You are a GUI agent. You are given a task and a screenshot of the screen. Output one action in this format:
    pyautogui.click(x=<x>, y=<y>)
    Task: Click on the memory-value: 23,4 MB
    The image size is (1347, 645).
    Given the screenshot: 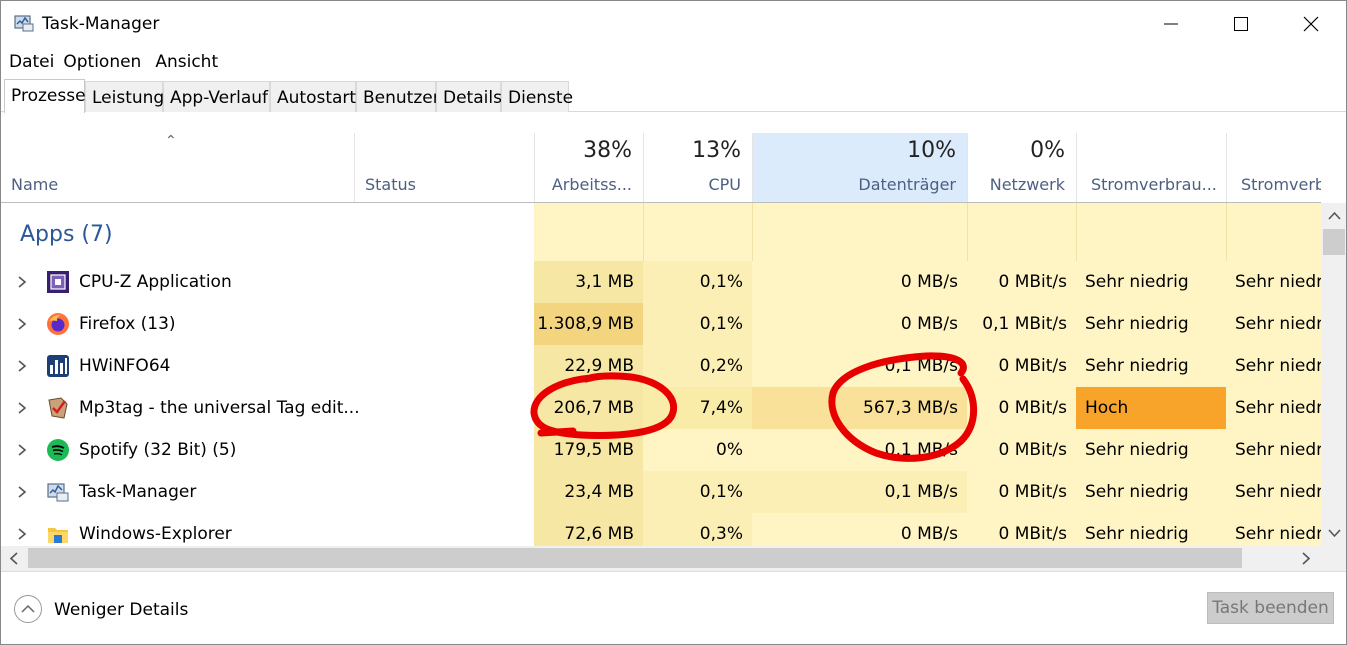 What is the action you would take?
    pyautogui.click(x=588, y=492)
    